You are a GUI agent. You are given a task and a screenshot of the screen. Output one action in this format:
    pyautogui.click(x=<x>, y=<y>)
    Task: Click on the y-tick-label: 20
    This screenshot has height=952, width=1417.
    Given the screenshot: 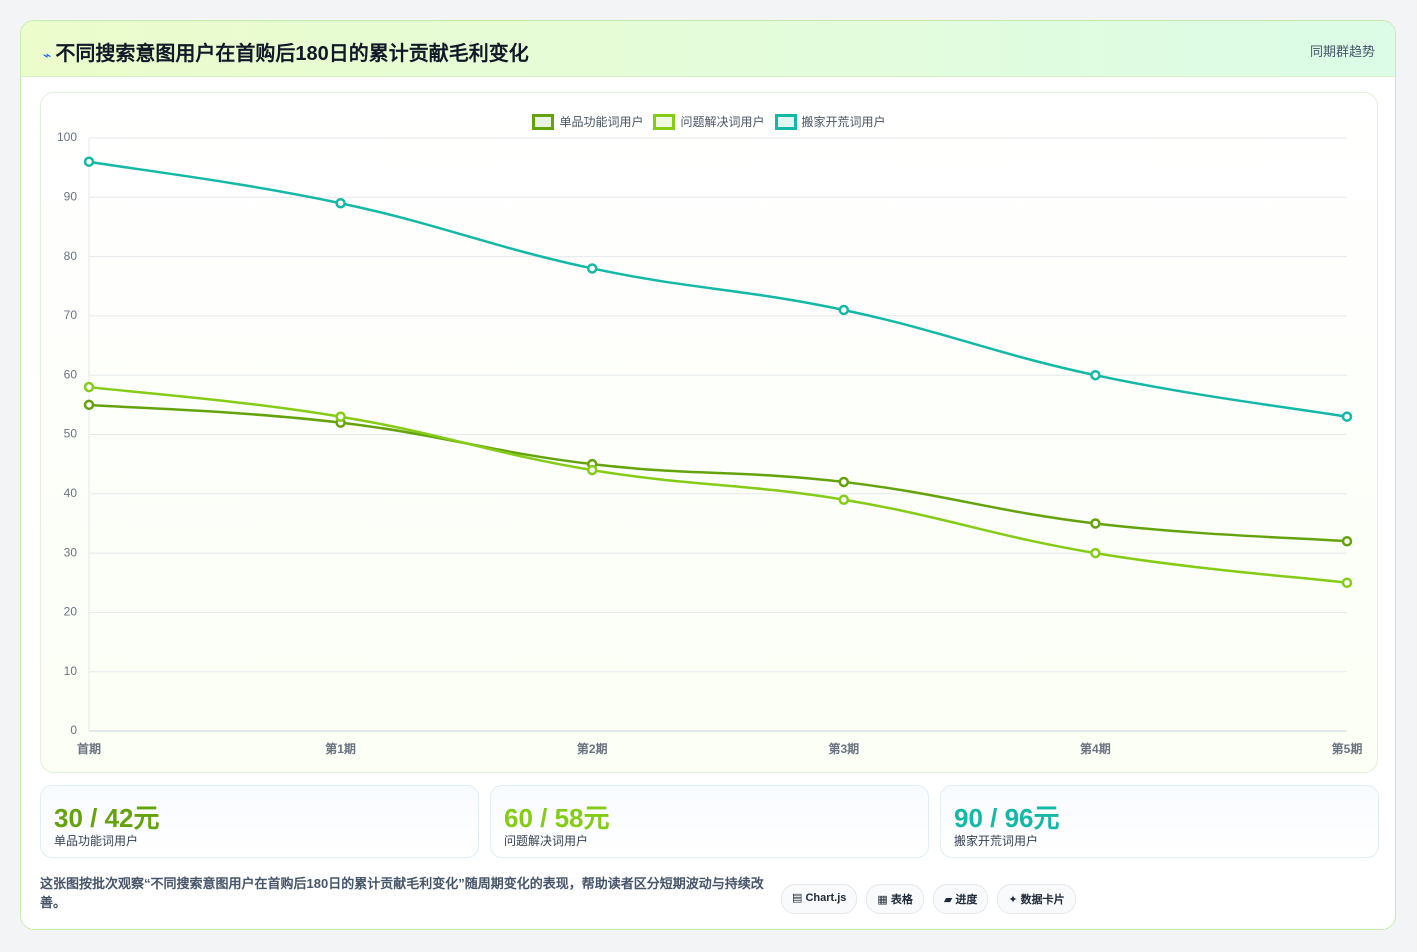 What is the action you would take?
    pyautogui.click(x=71, y=612)
    